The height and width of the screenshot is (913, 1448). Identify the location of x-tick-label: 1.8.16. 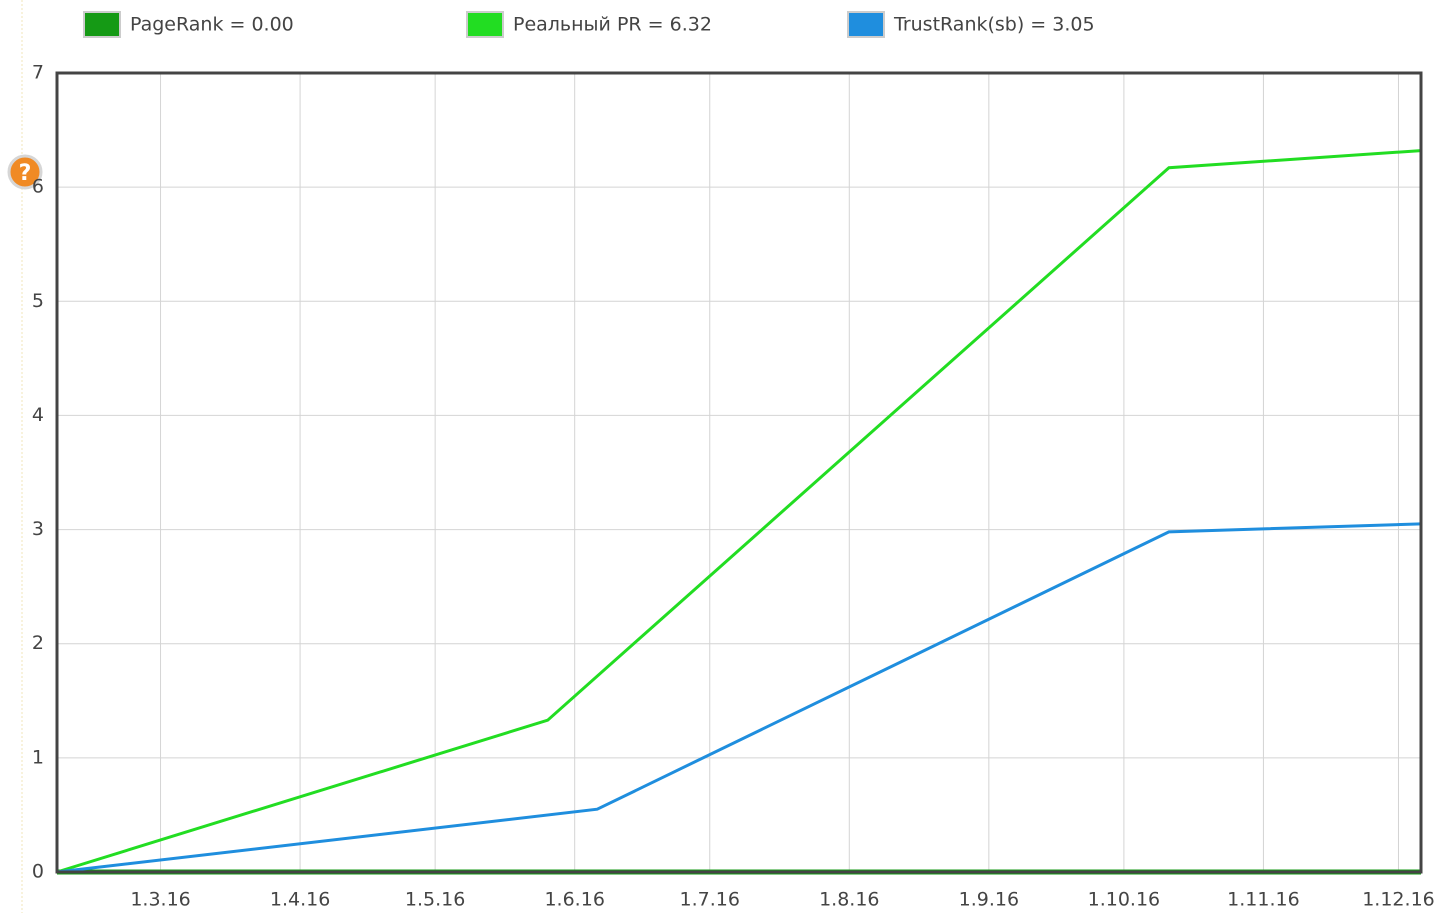
(849, 900).